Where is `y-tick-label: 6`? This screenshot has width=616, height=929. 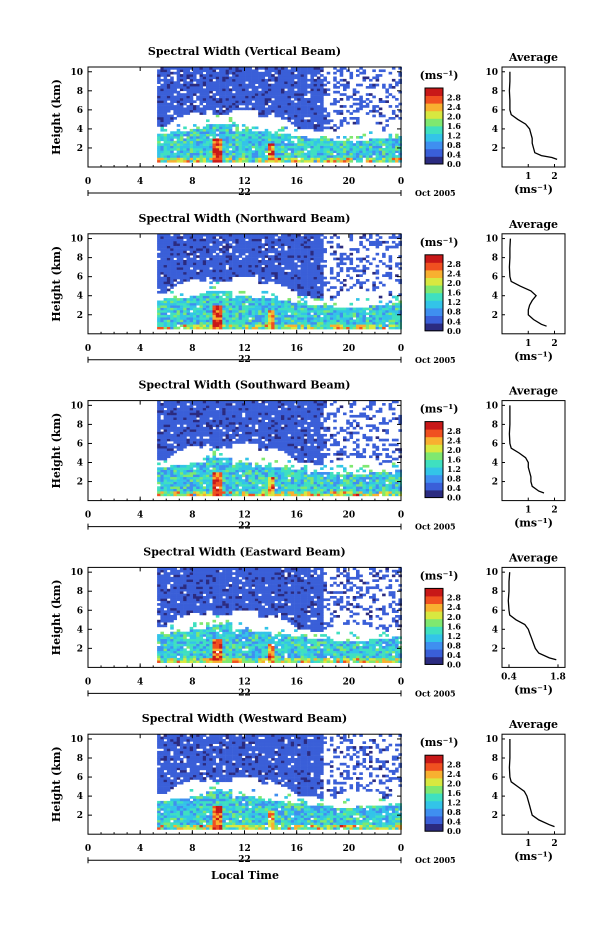 y-tick-label: 6 is located at coordinates (80, 611).